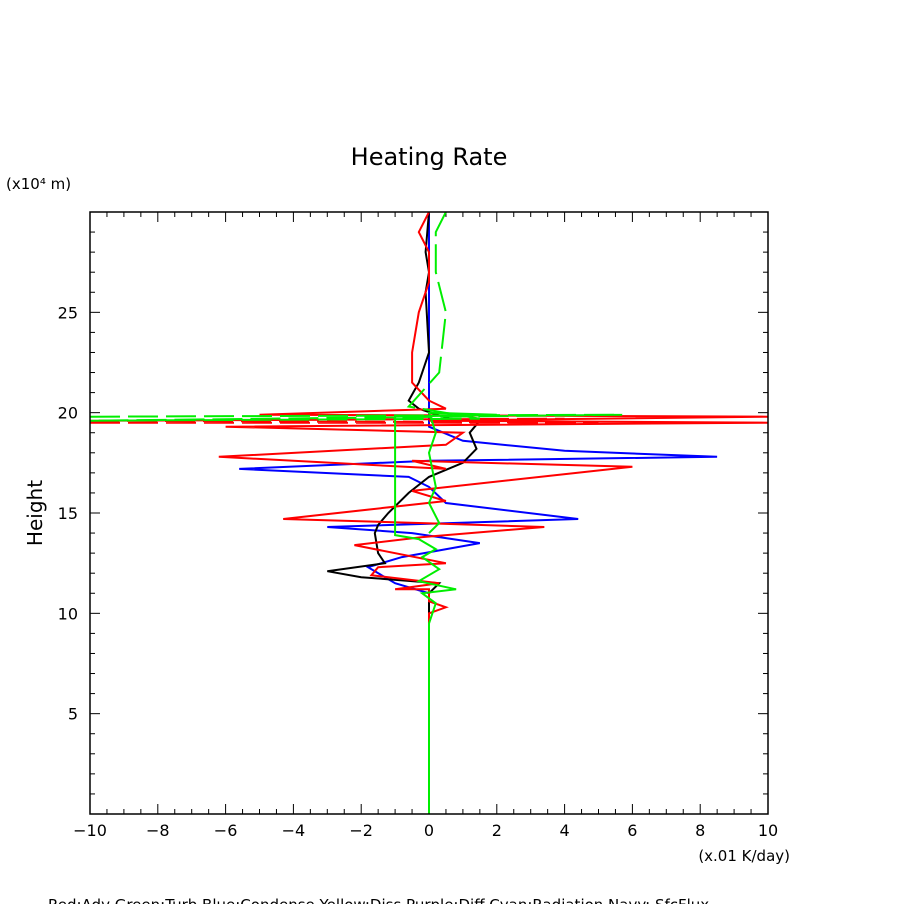 The image size is (904, 904). What do you see at coordinates (700, 830) in the screenshot?
I see `x-tick-label: 8` at bounding box center [700, 830].